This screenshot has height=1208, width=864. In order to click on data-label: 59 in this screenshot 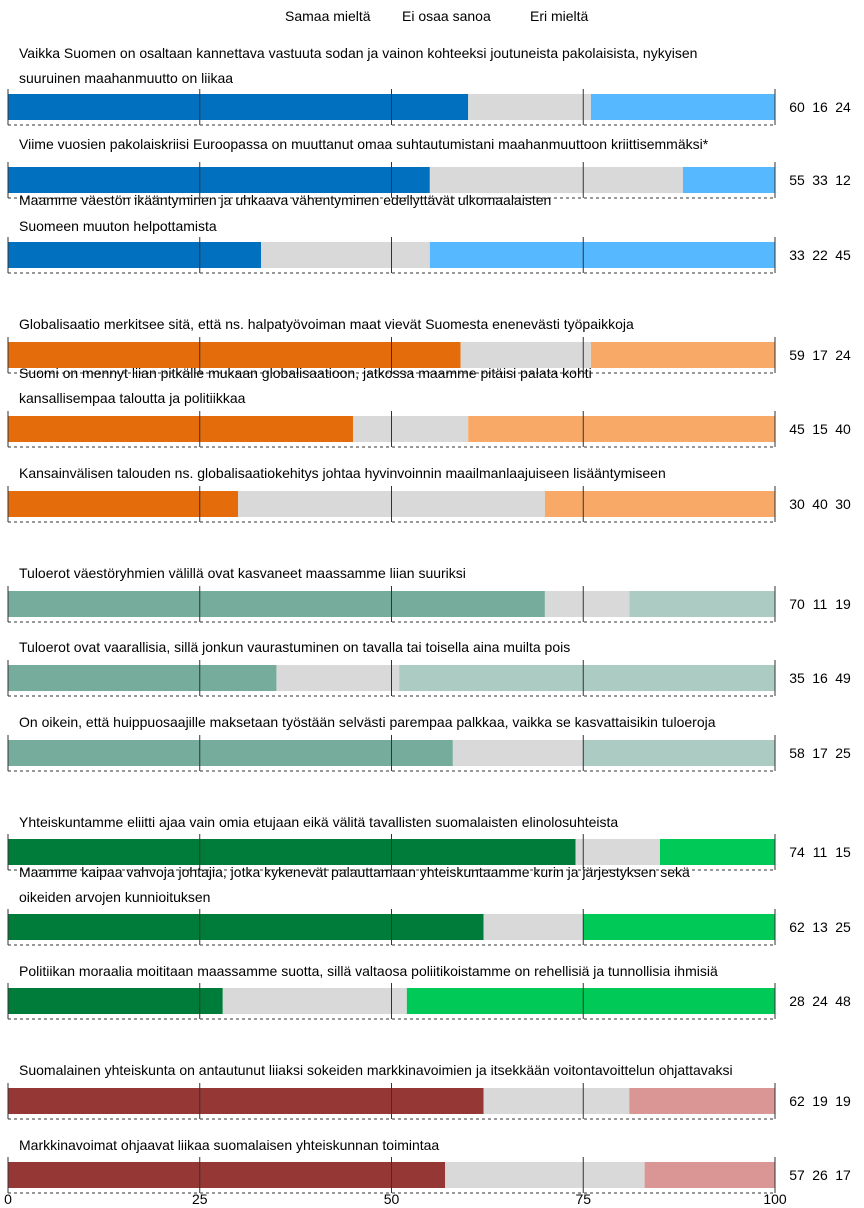, I will do `click(797, 355)`.